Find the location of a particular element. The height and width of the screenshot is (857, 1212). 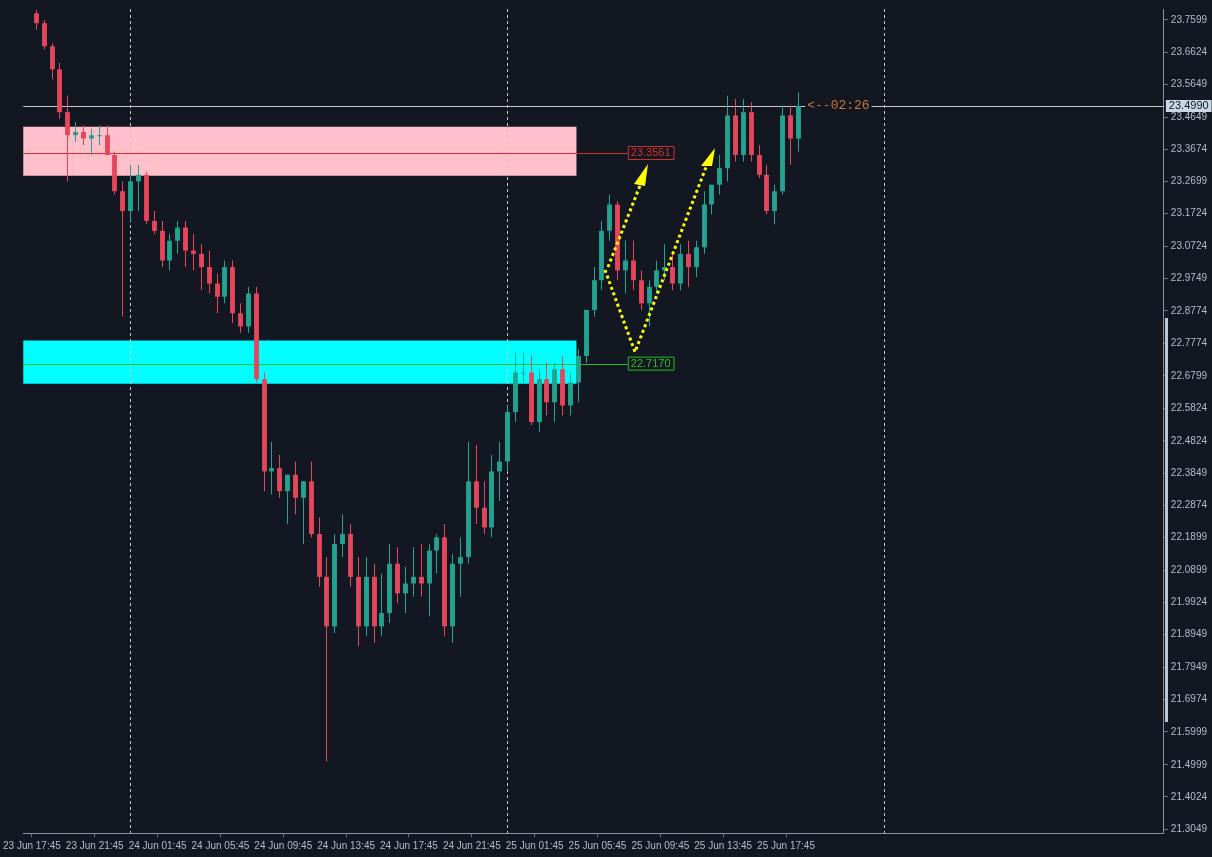

x-tick-label: 24 Jun 09:45 is located at coordinates (283, 845).